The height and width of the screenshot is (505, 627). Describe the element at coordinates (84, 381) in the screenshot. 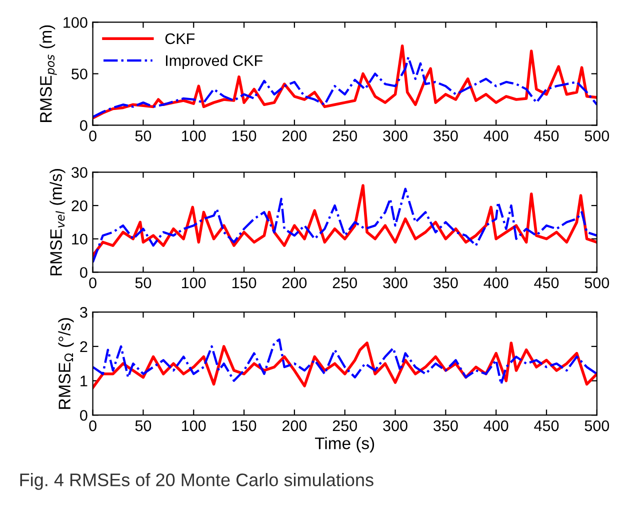

I see `y-tick-label: 1` at that location.